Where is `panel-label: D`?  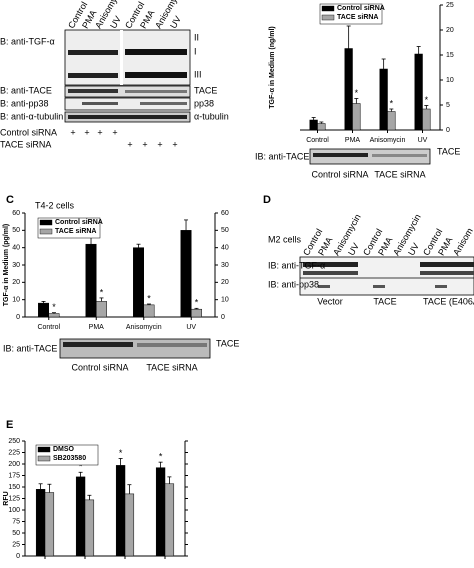 panel-label: D is located at coordinates (267, 200).